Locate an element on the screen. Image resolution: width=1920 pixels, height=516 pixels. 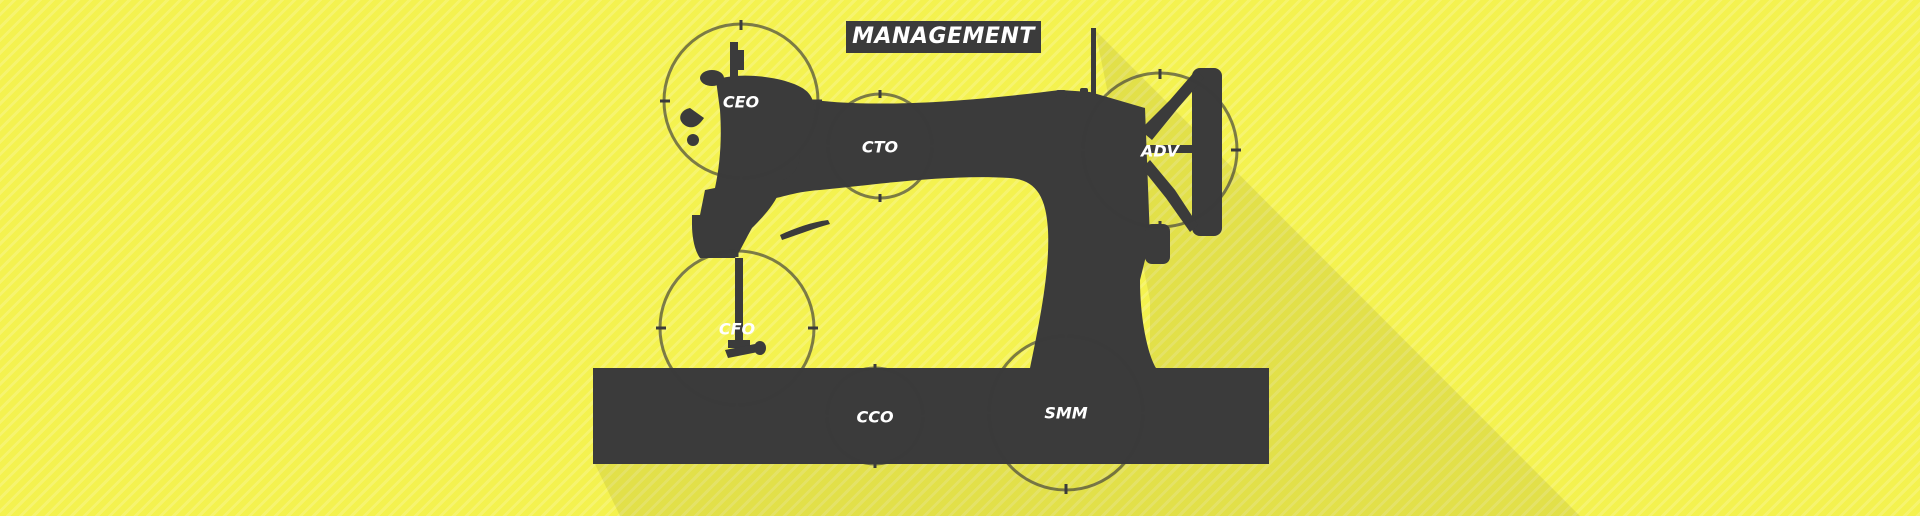
role-label-adv: ADV is located at coordinates (1160, 151).